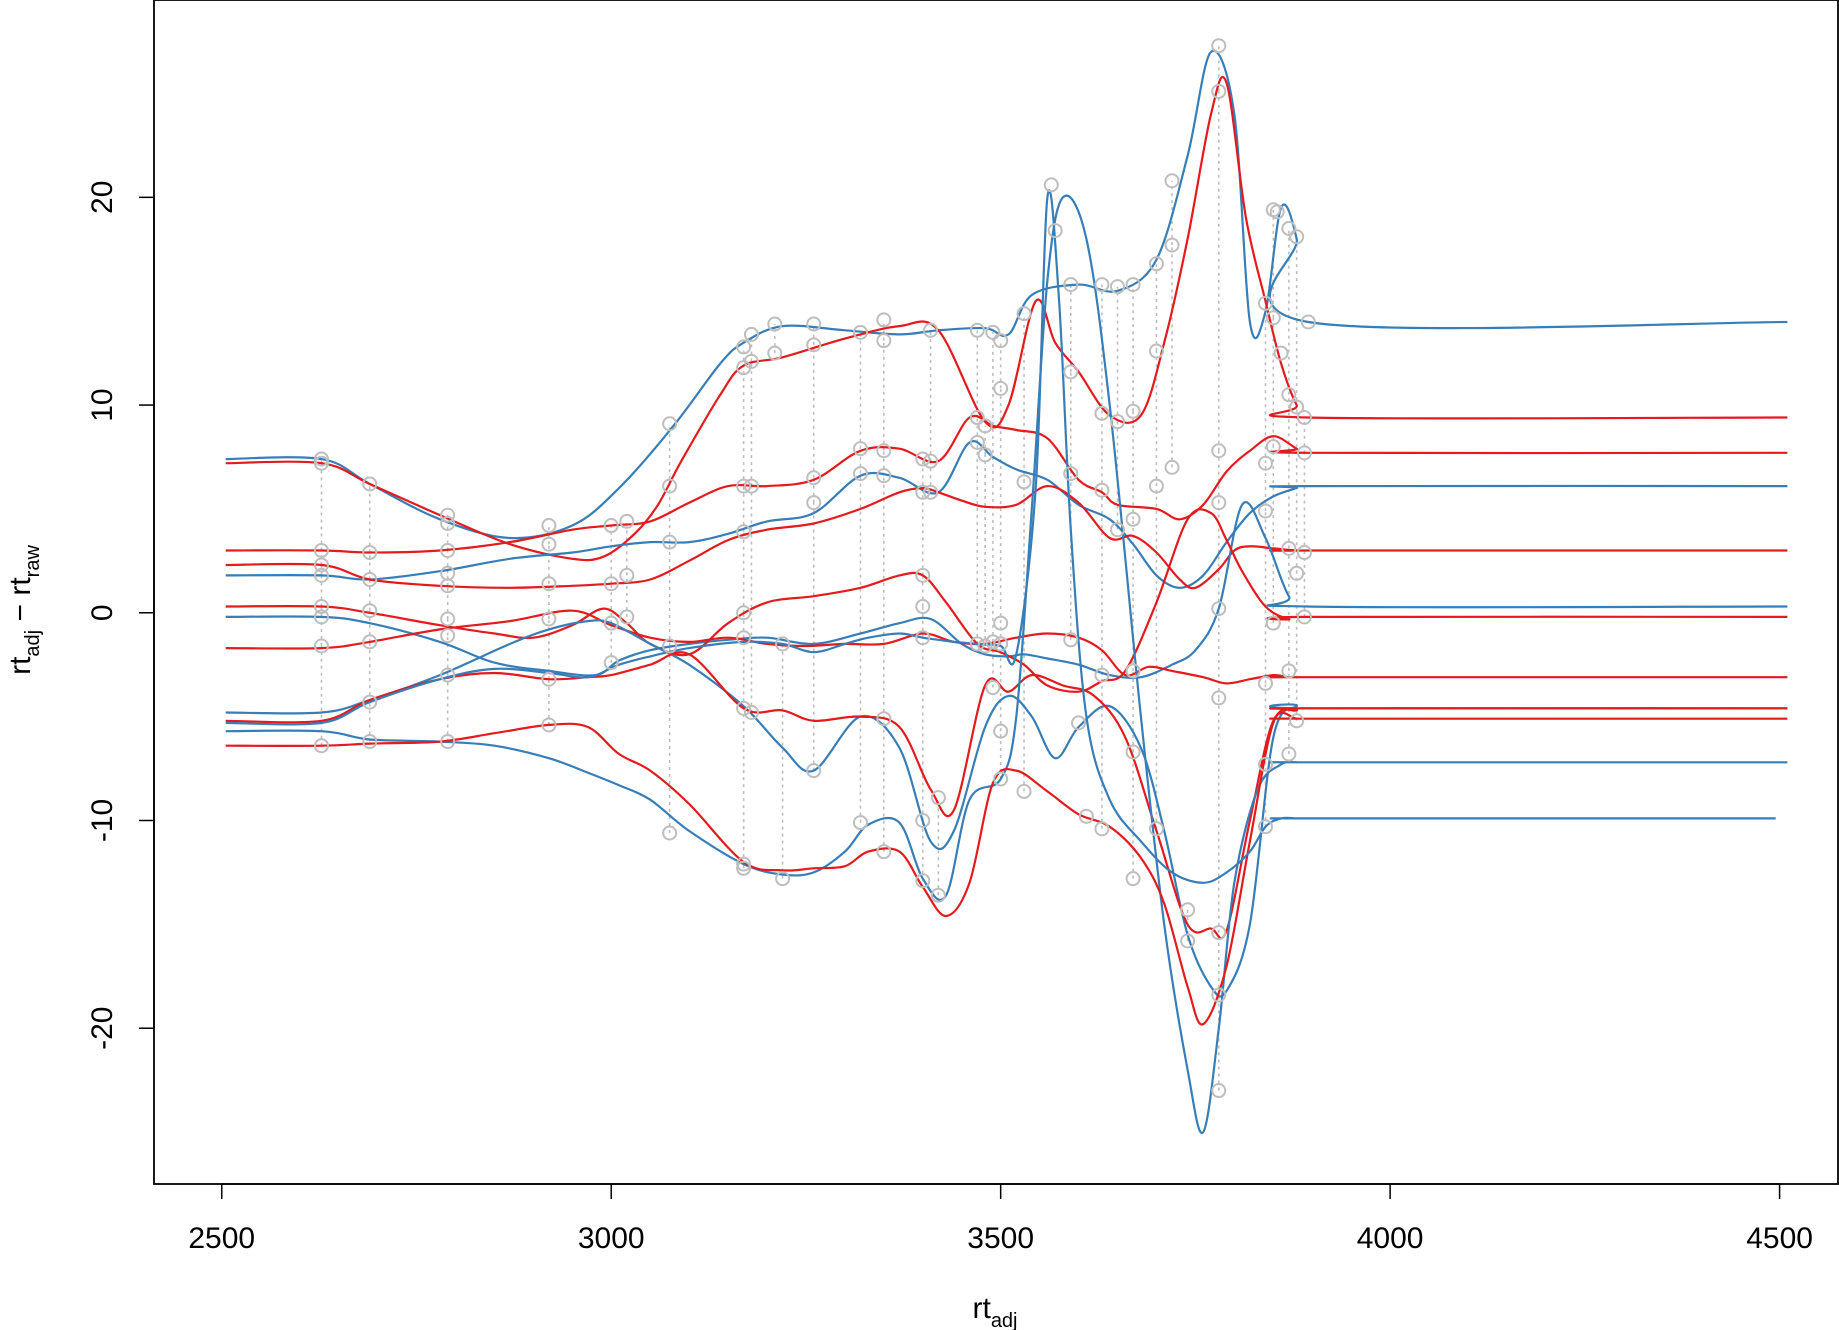  What do you see at coordinates (120, 615) in the screenshot?
I see `y-axis: -20 -10 0 10 20` at bounding box center [120, 615].